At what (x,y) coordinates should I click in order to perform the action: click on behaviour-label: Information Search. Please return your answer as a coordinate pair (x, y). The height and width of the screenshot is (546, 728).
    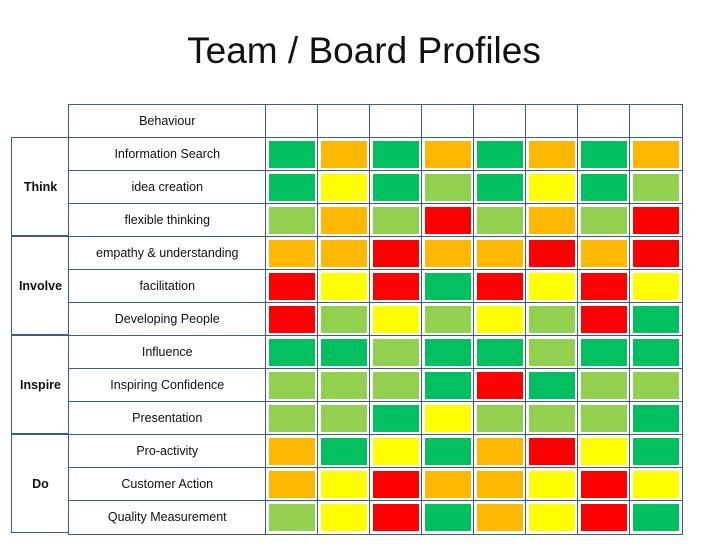
    Looking at the image, I should click on (167, 154).